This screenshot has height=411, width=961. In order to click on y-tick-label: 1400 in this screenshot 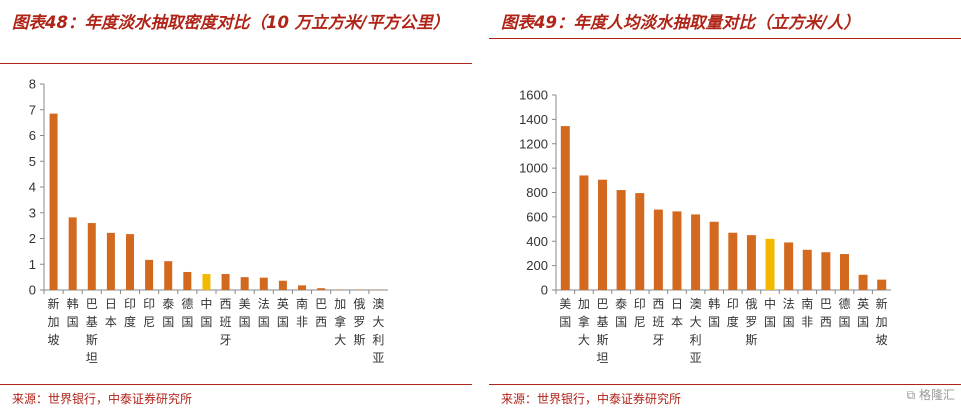, I will do `click(533, 119)`.